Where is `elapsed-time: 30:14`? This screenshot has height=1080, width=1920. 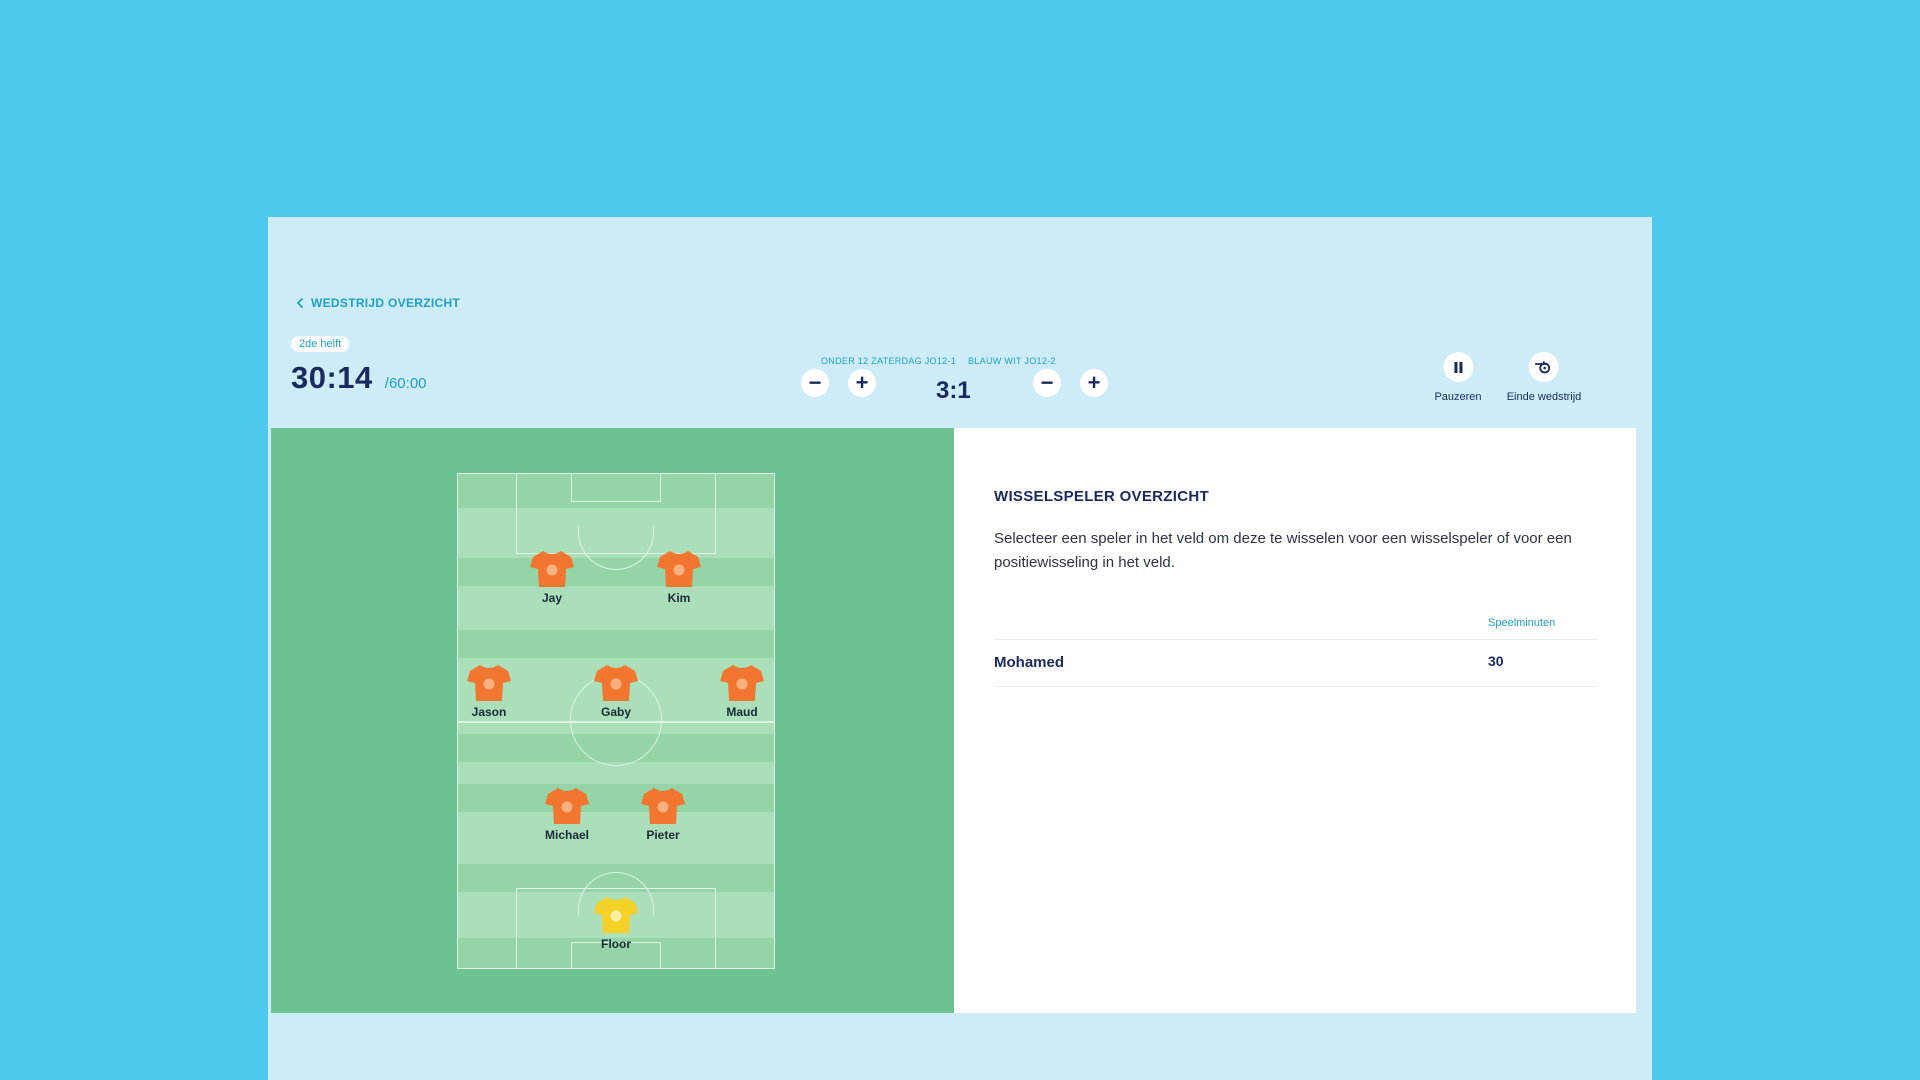 elapsed-time: 30:14 is located at coordinates (332, 377).